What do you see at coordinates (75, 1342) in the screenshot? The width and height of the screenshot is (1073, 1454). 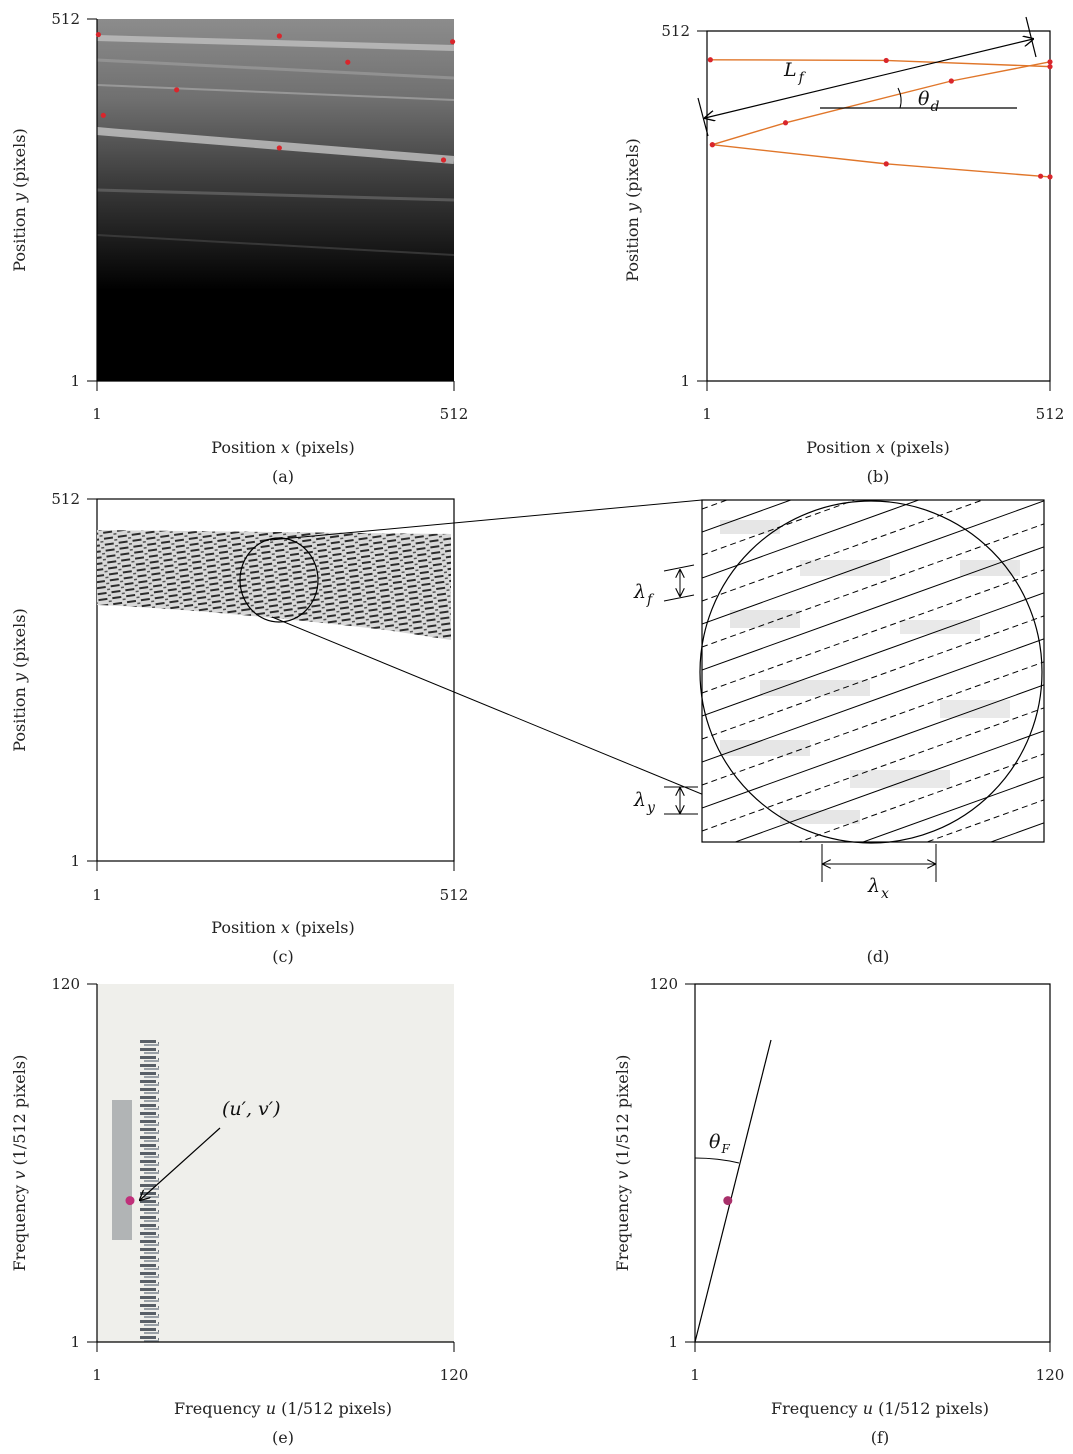 I see `panel-e-ytick-label-min: 1` at bounding box center [75, 1342].